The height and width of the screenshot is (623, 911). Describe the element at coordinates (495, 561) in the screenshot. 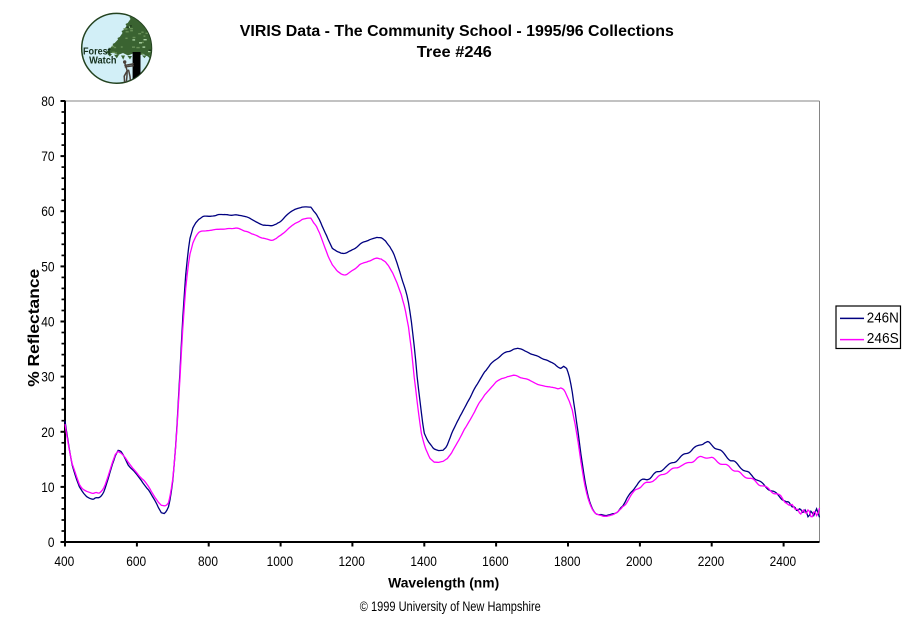

I see `svg-text: 1600` at that location.